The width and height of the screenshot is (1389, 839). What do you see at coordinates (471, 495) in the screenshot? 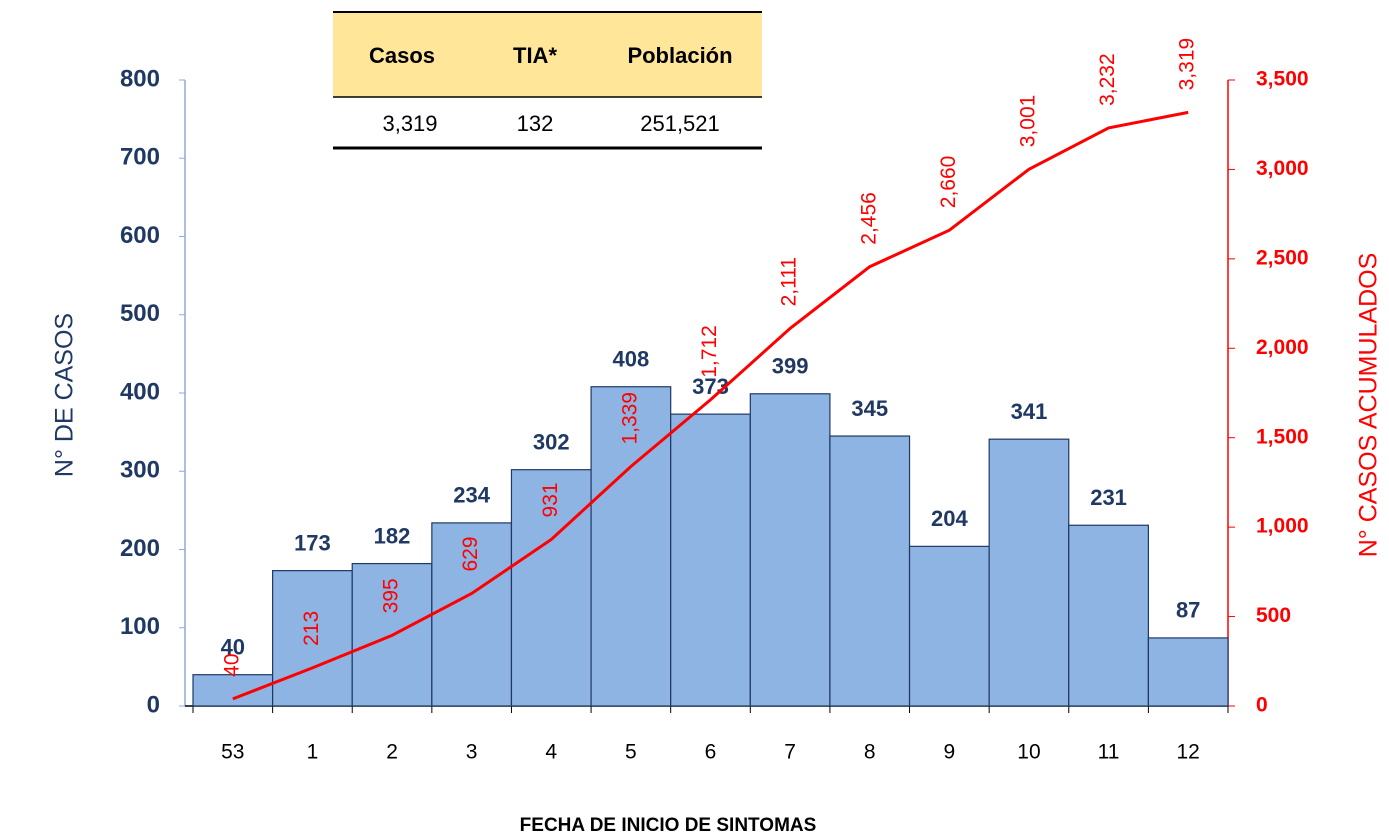
I see `bar-label: 234` at bounding box center [471, 495].